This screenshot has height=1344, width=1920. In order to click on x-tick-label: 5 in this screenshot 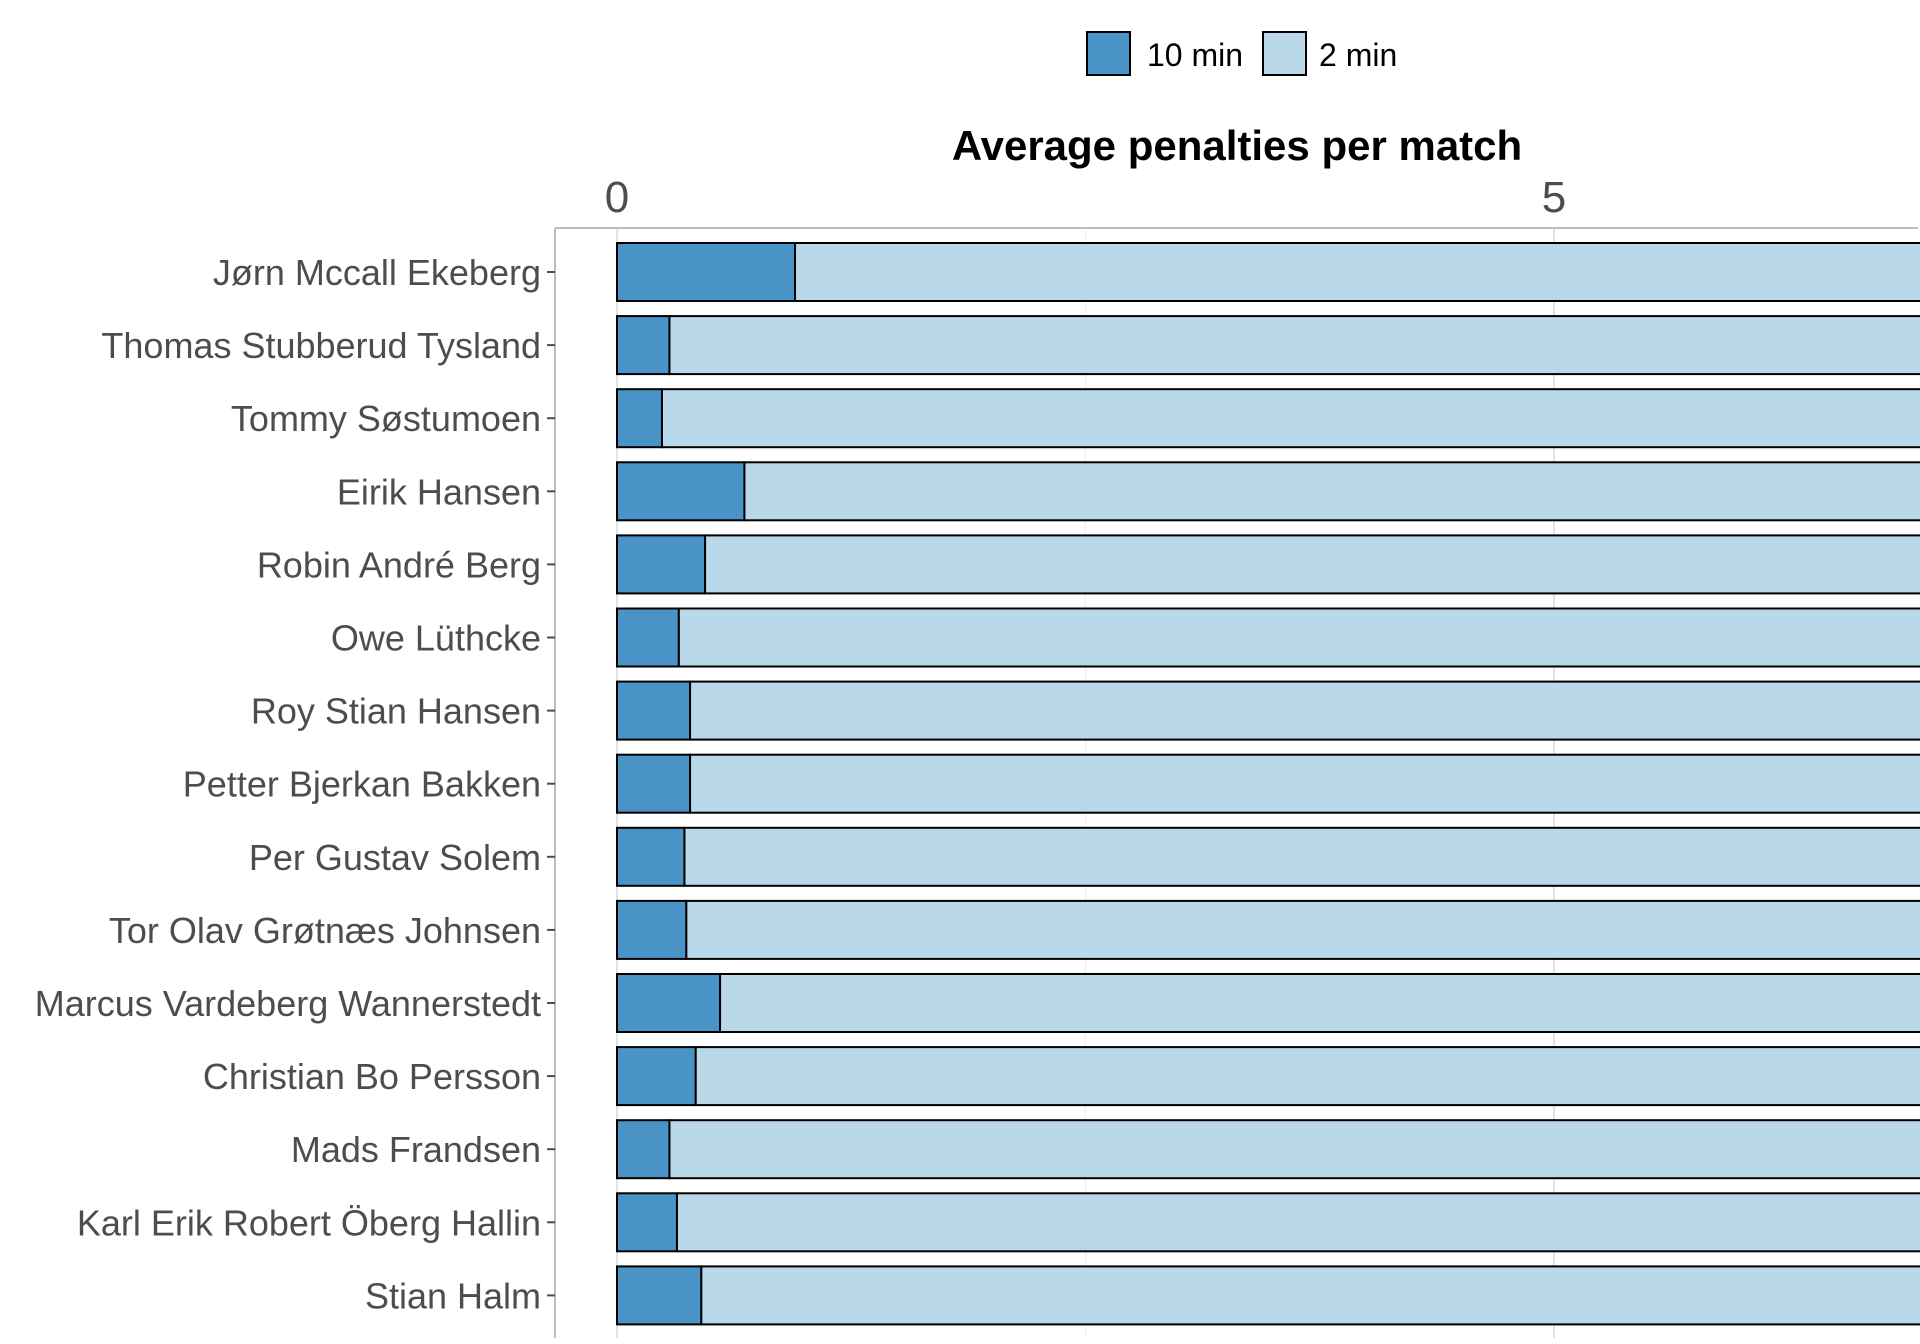, I will do `click(1554, 197)`.